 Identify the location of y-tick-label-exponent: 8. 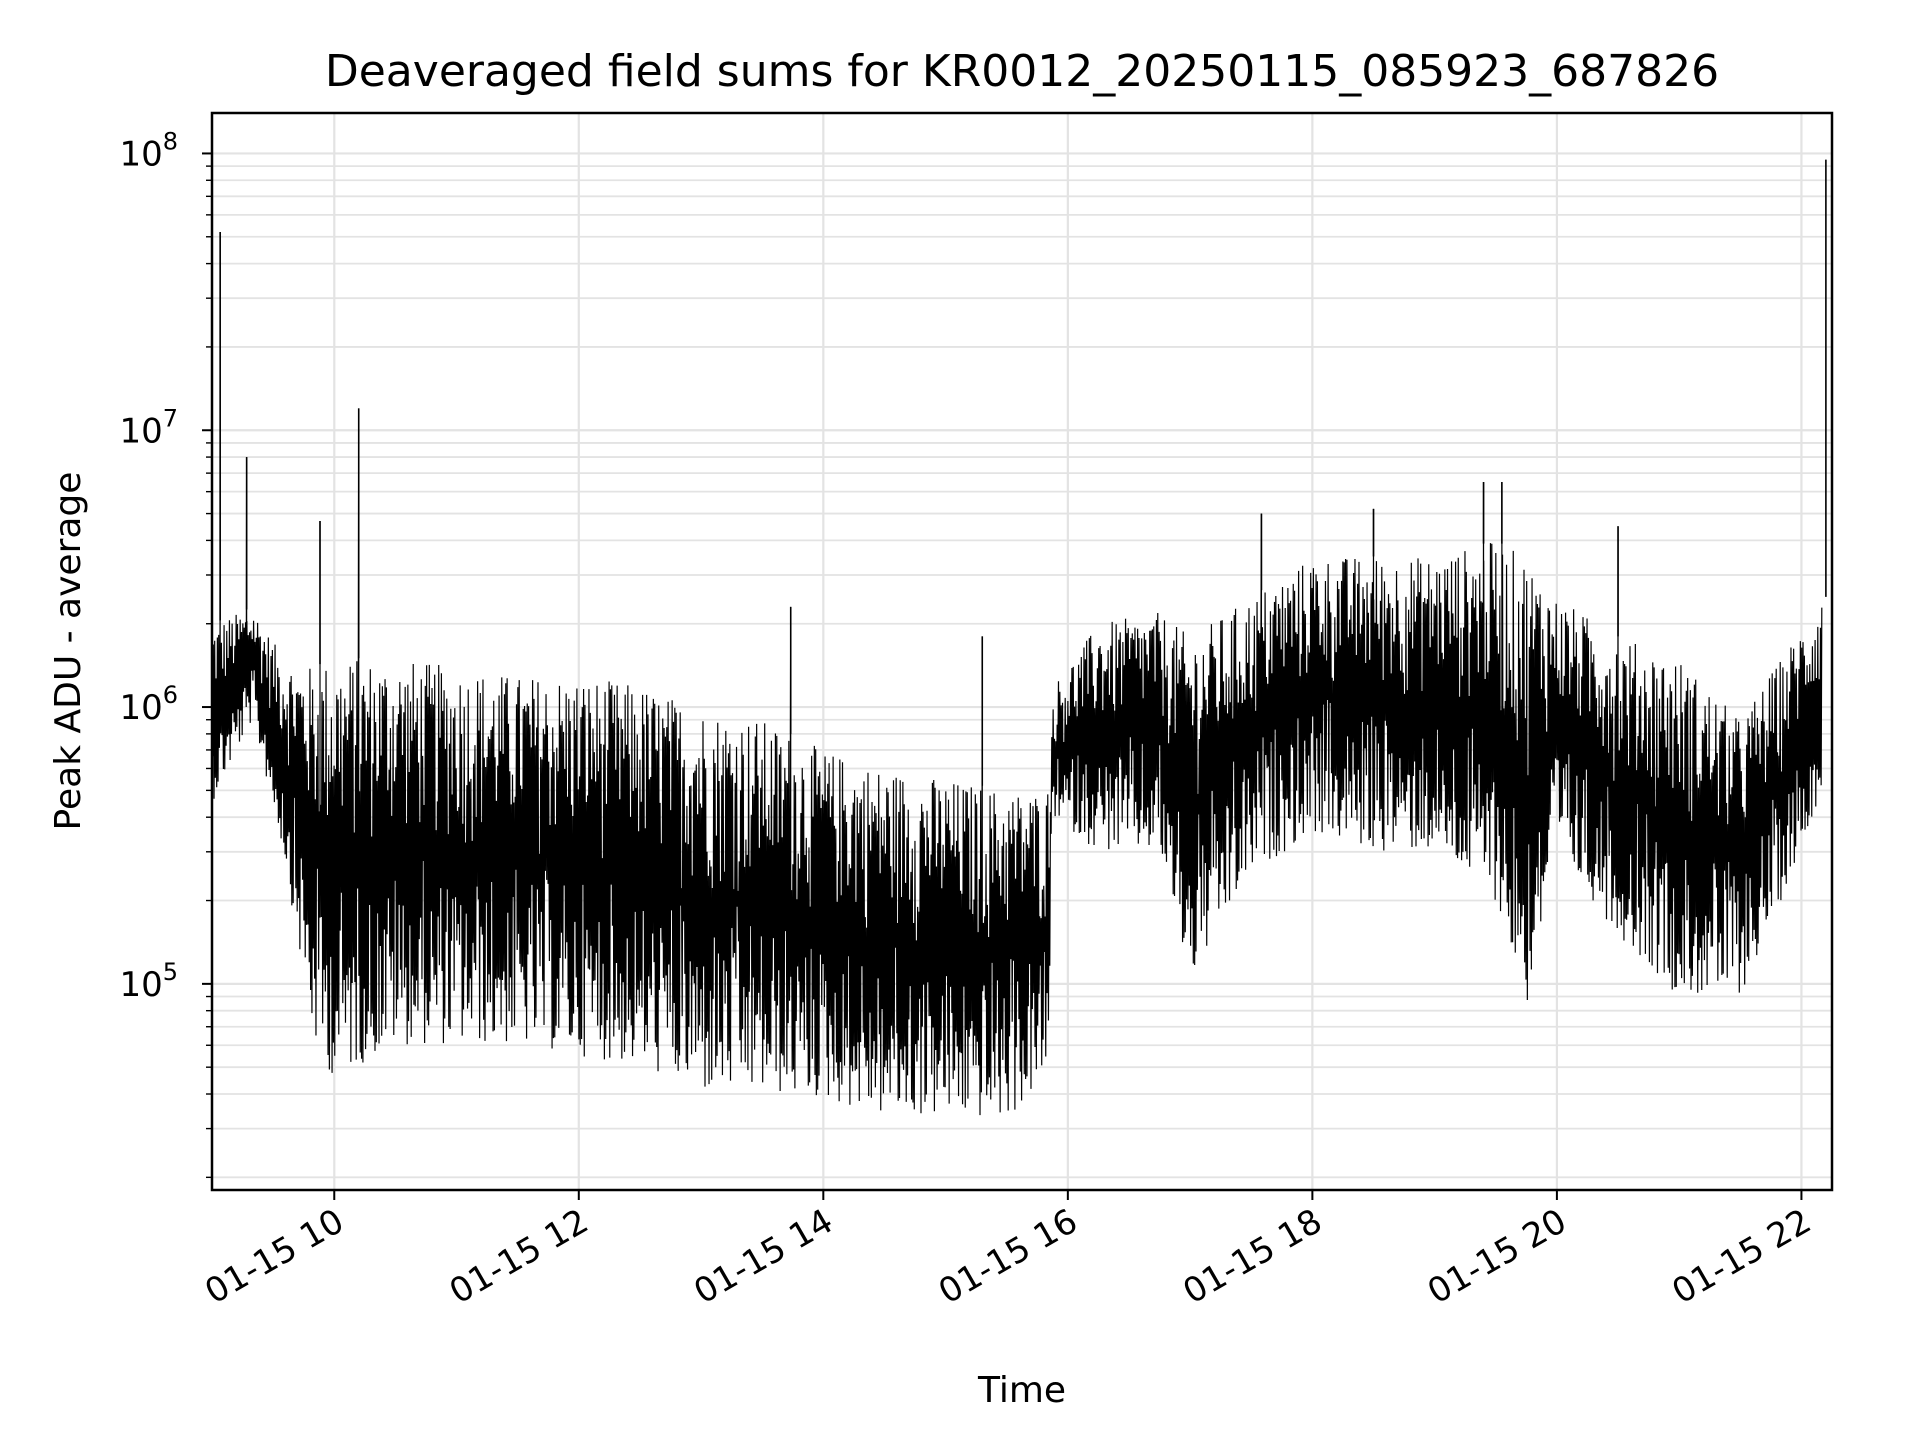
(170, 141).